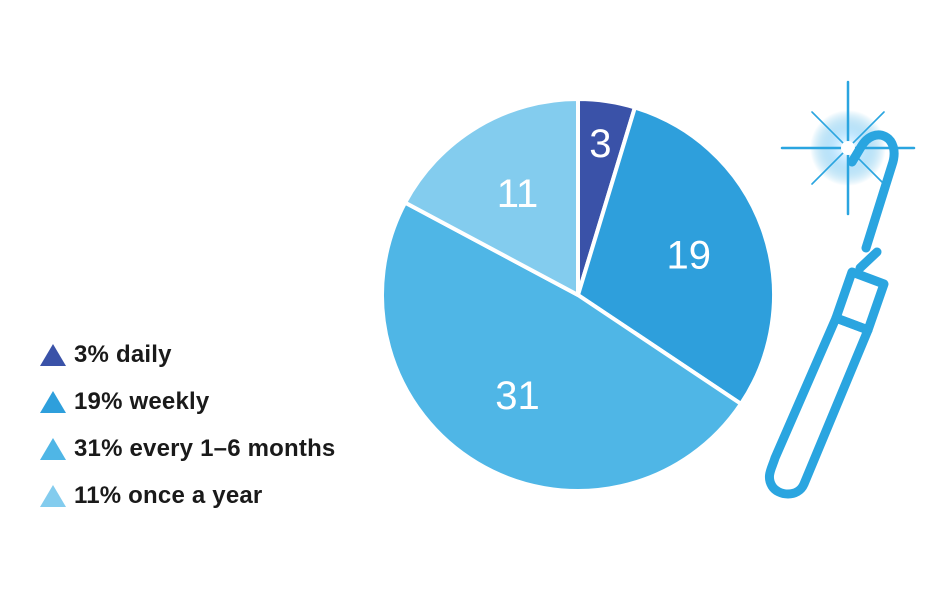  I want to click on legend-item-monthly: 31% every 1–6 months, so click(186, 449).